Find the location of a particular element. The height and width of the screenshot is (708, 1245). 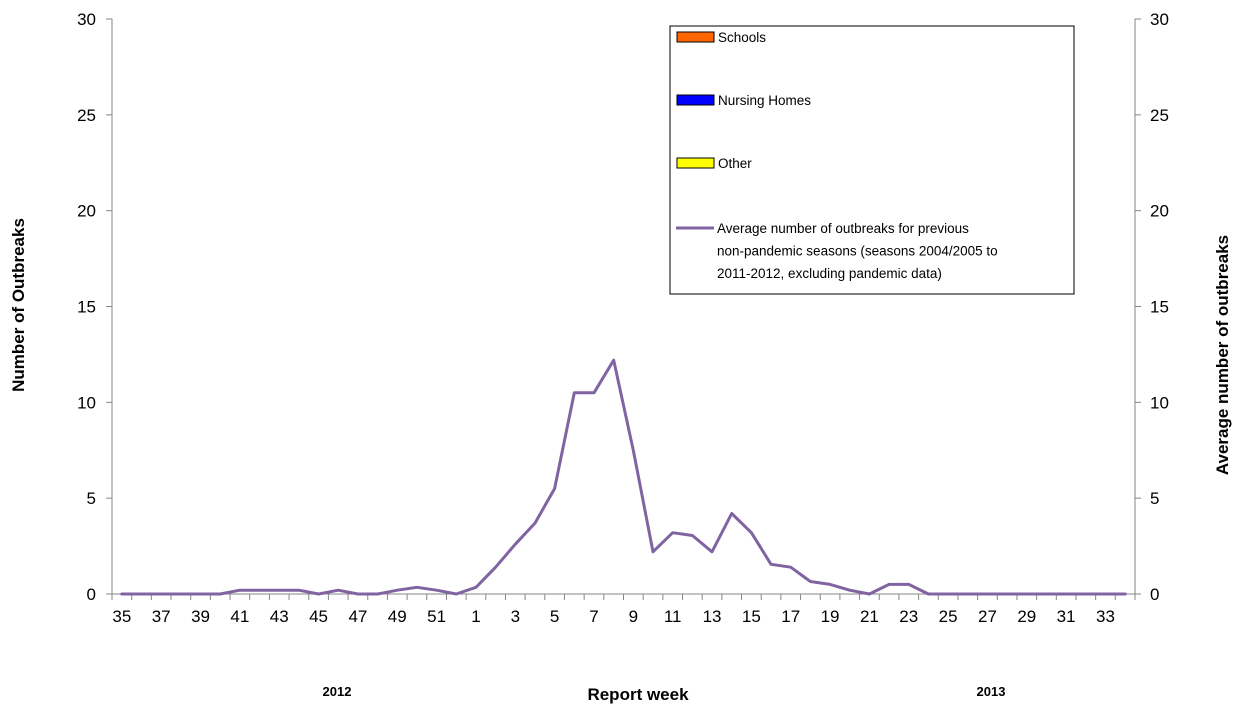

x-tick-label: 49 is located at coordinates (397, 616).